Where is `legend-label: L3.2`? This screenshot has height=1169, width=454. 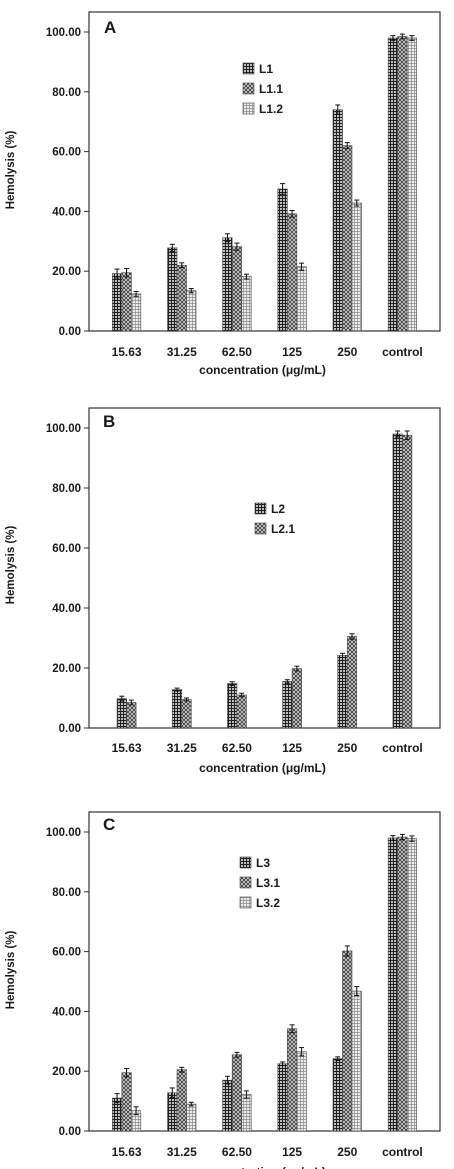 legend-label: L3.2 is located at coordinates (268, 903).